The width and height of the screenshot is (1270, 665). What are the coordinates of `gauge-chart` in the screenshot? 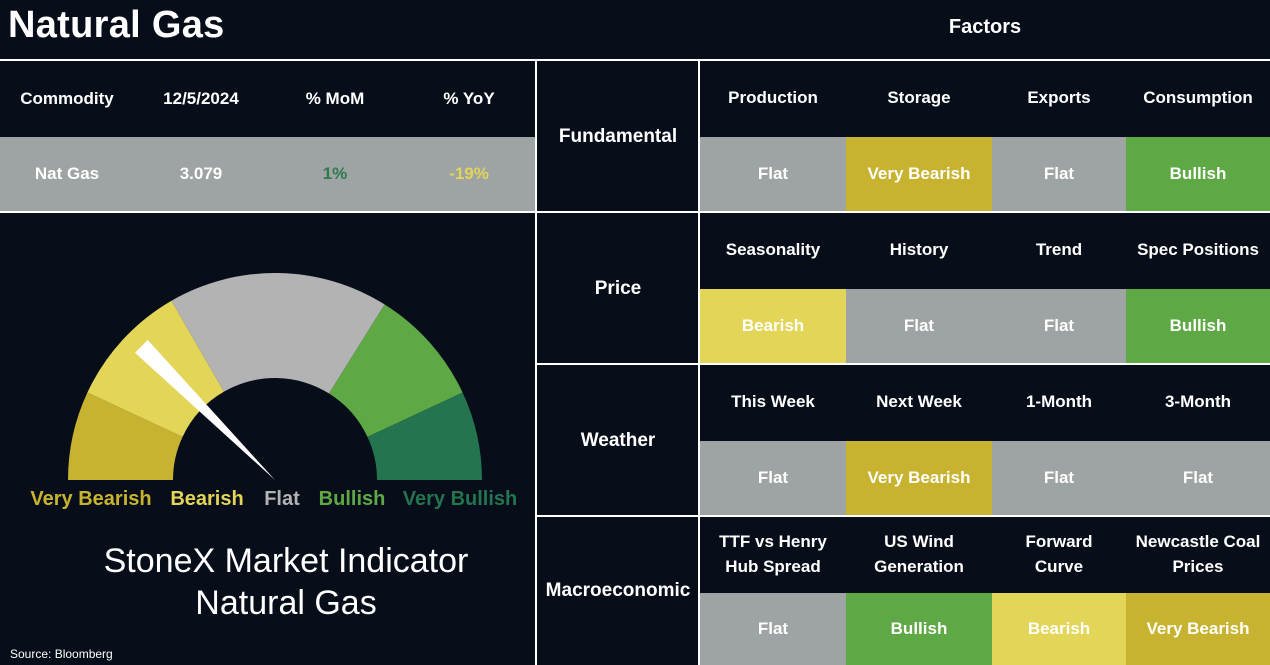 It's located at (275, 376).